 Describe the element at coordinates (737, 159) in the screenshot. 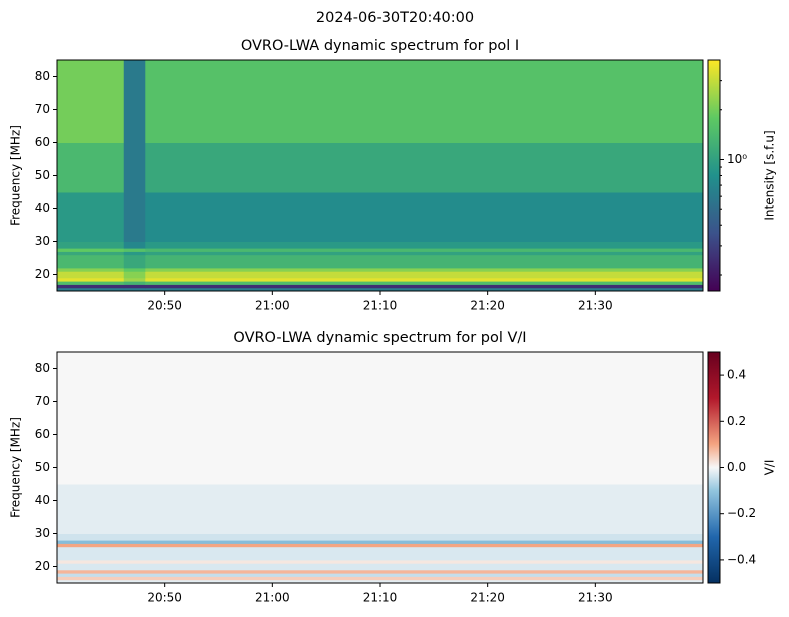

I see `colorbar-tick-label: 10⁰` at that location.